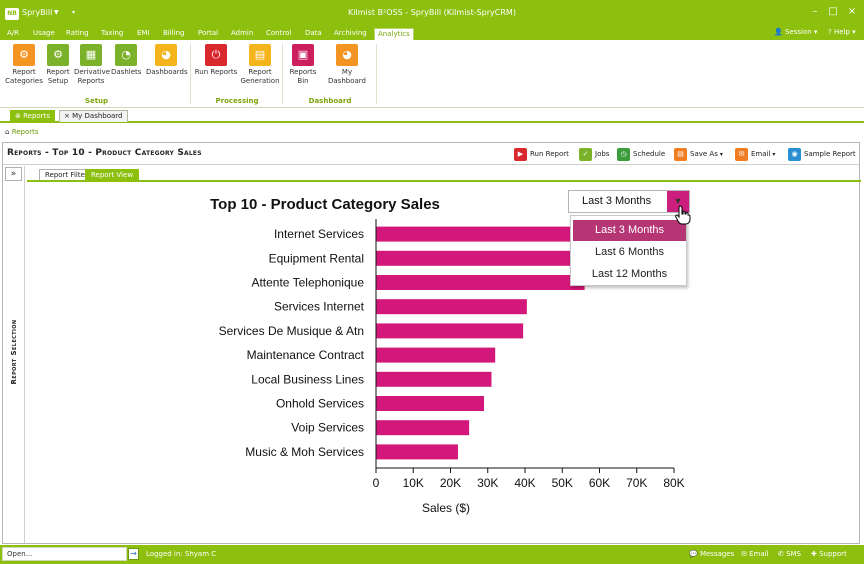 This screenshot has height=564, width=864. What do you see at coordinates (755, 154) in the screenshot?
I see `email-button: ✉ Email ▾` at bounding box center [755, 154].